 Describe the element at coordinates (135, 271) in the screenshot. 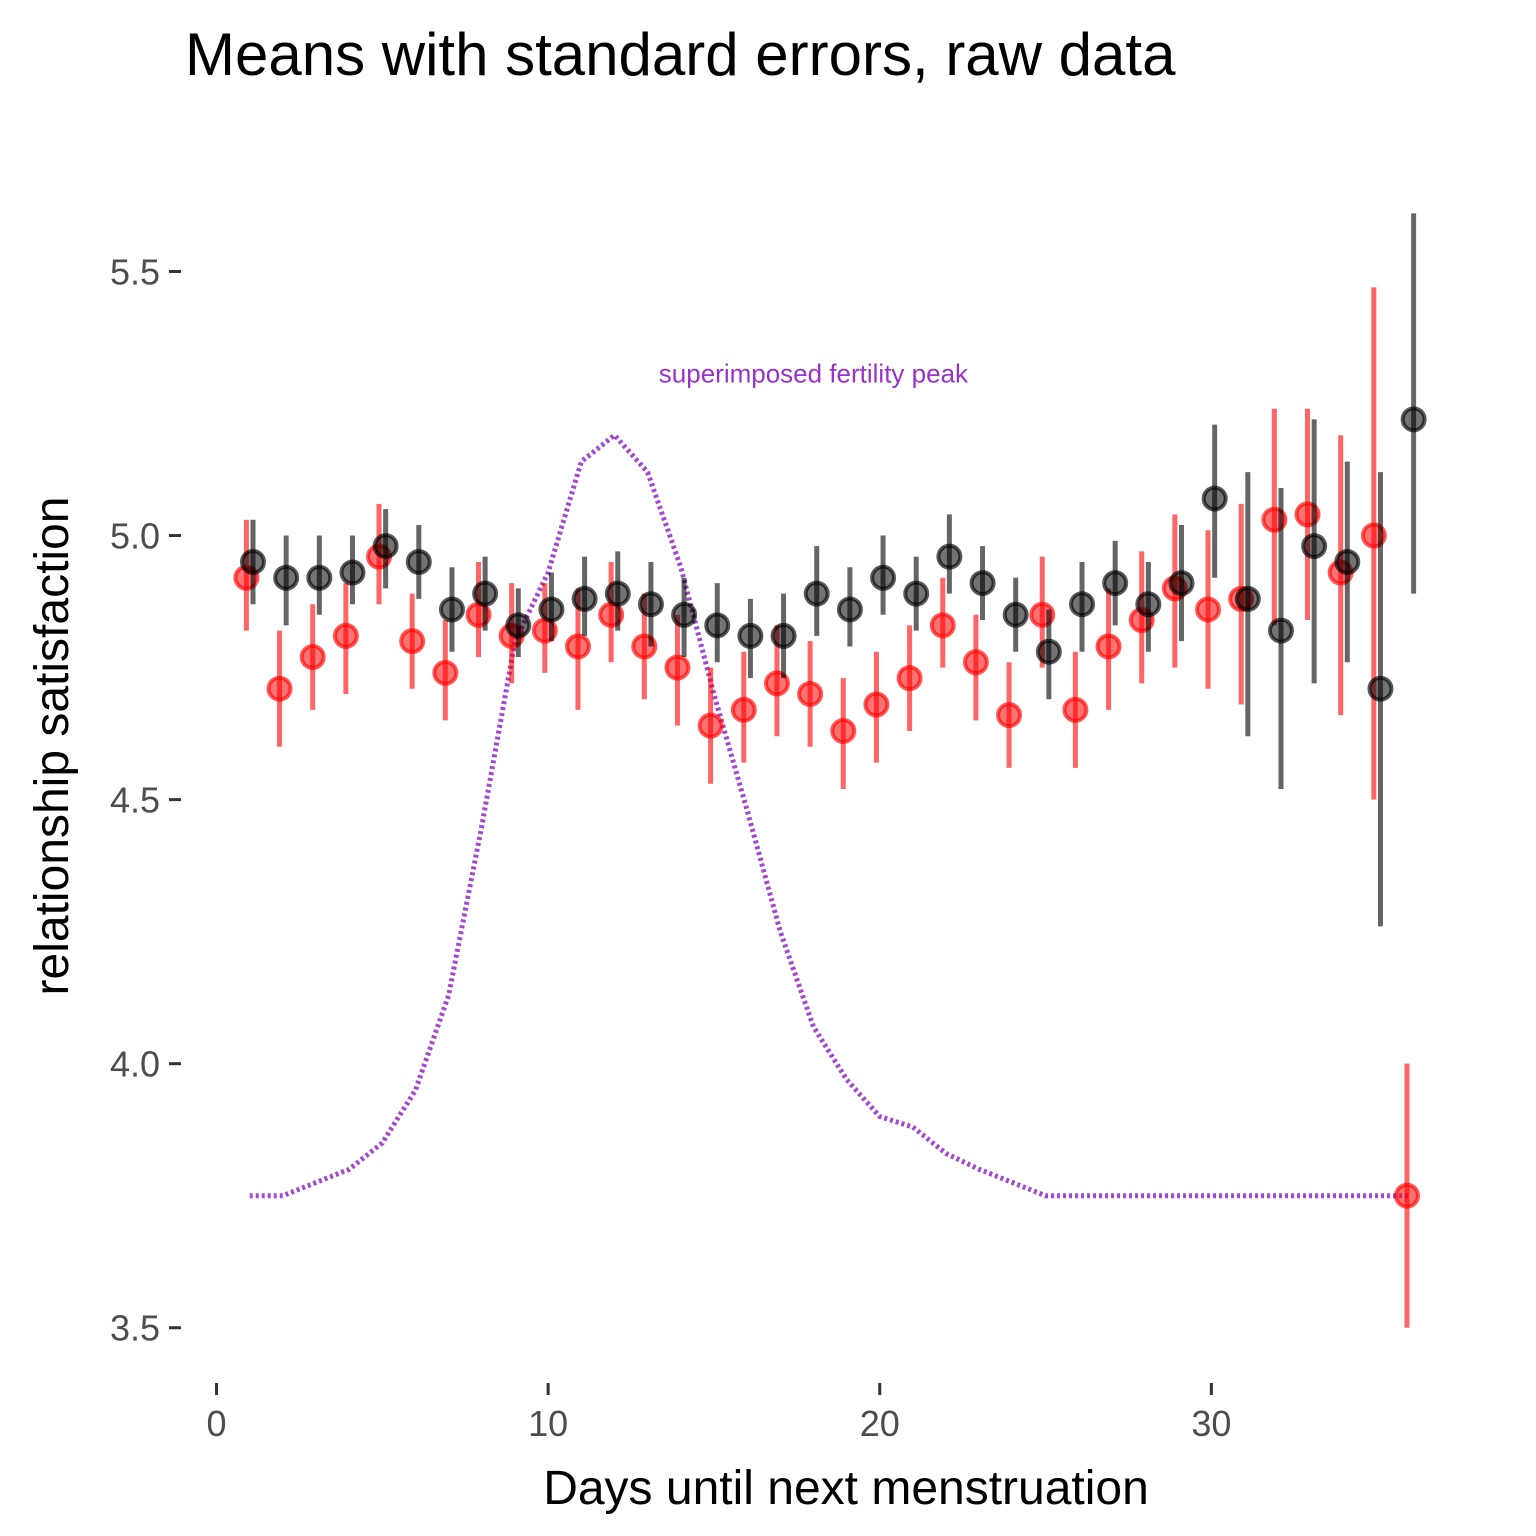

I see `y-tick-label: 5.5` at that location.